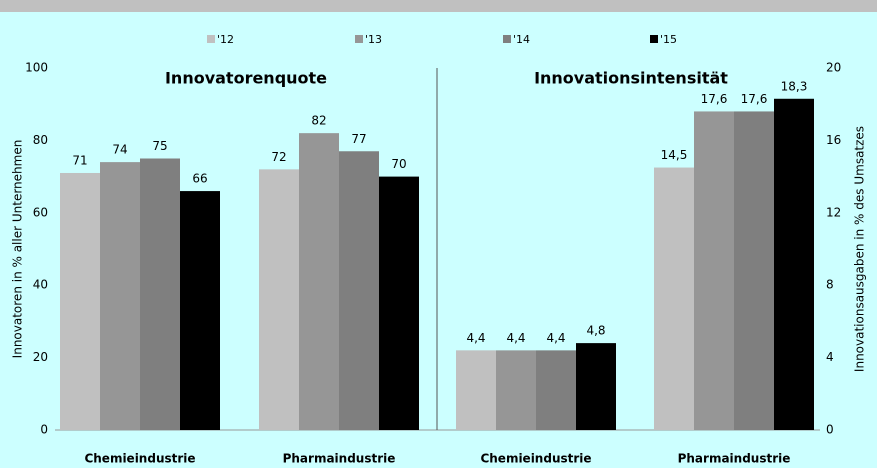  Describe the element at coordinates (159, 146) in the screenshot. I see `data-label: 75` at that location.